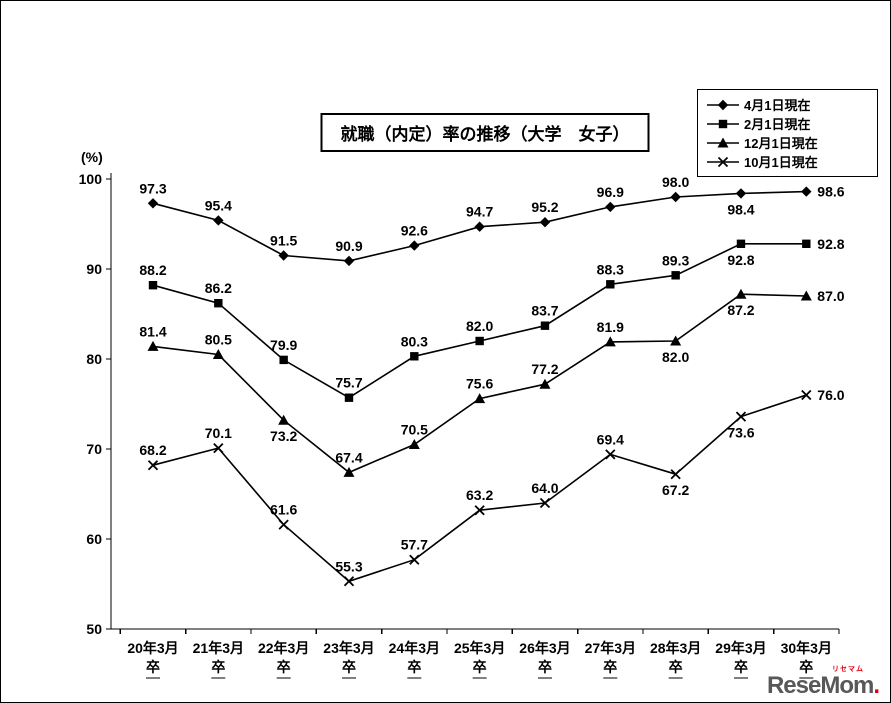 This screenshot has height=703, width=891. I want to click on data-label: 92.6, so click(414, 231).